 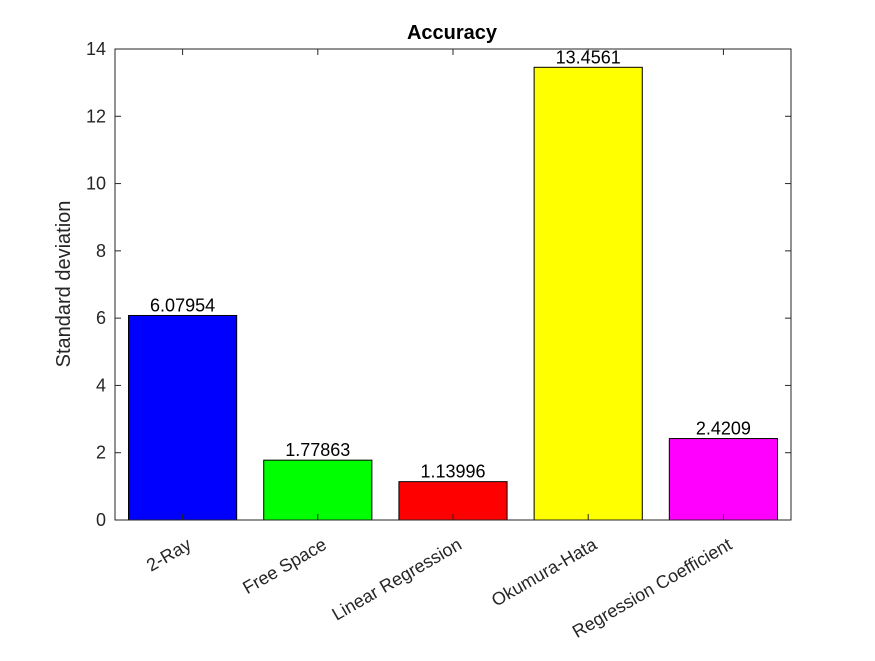 What do you see at coordinates (317, 450) in the screenshot?
I see `bar-value-label-1: 1.77863` at bounding box center [317, 450].